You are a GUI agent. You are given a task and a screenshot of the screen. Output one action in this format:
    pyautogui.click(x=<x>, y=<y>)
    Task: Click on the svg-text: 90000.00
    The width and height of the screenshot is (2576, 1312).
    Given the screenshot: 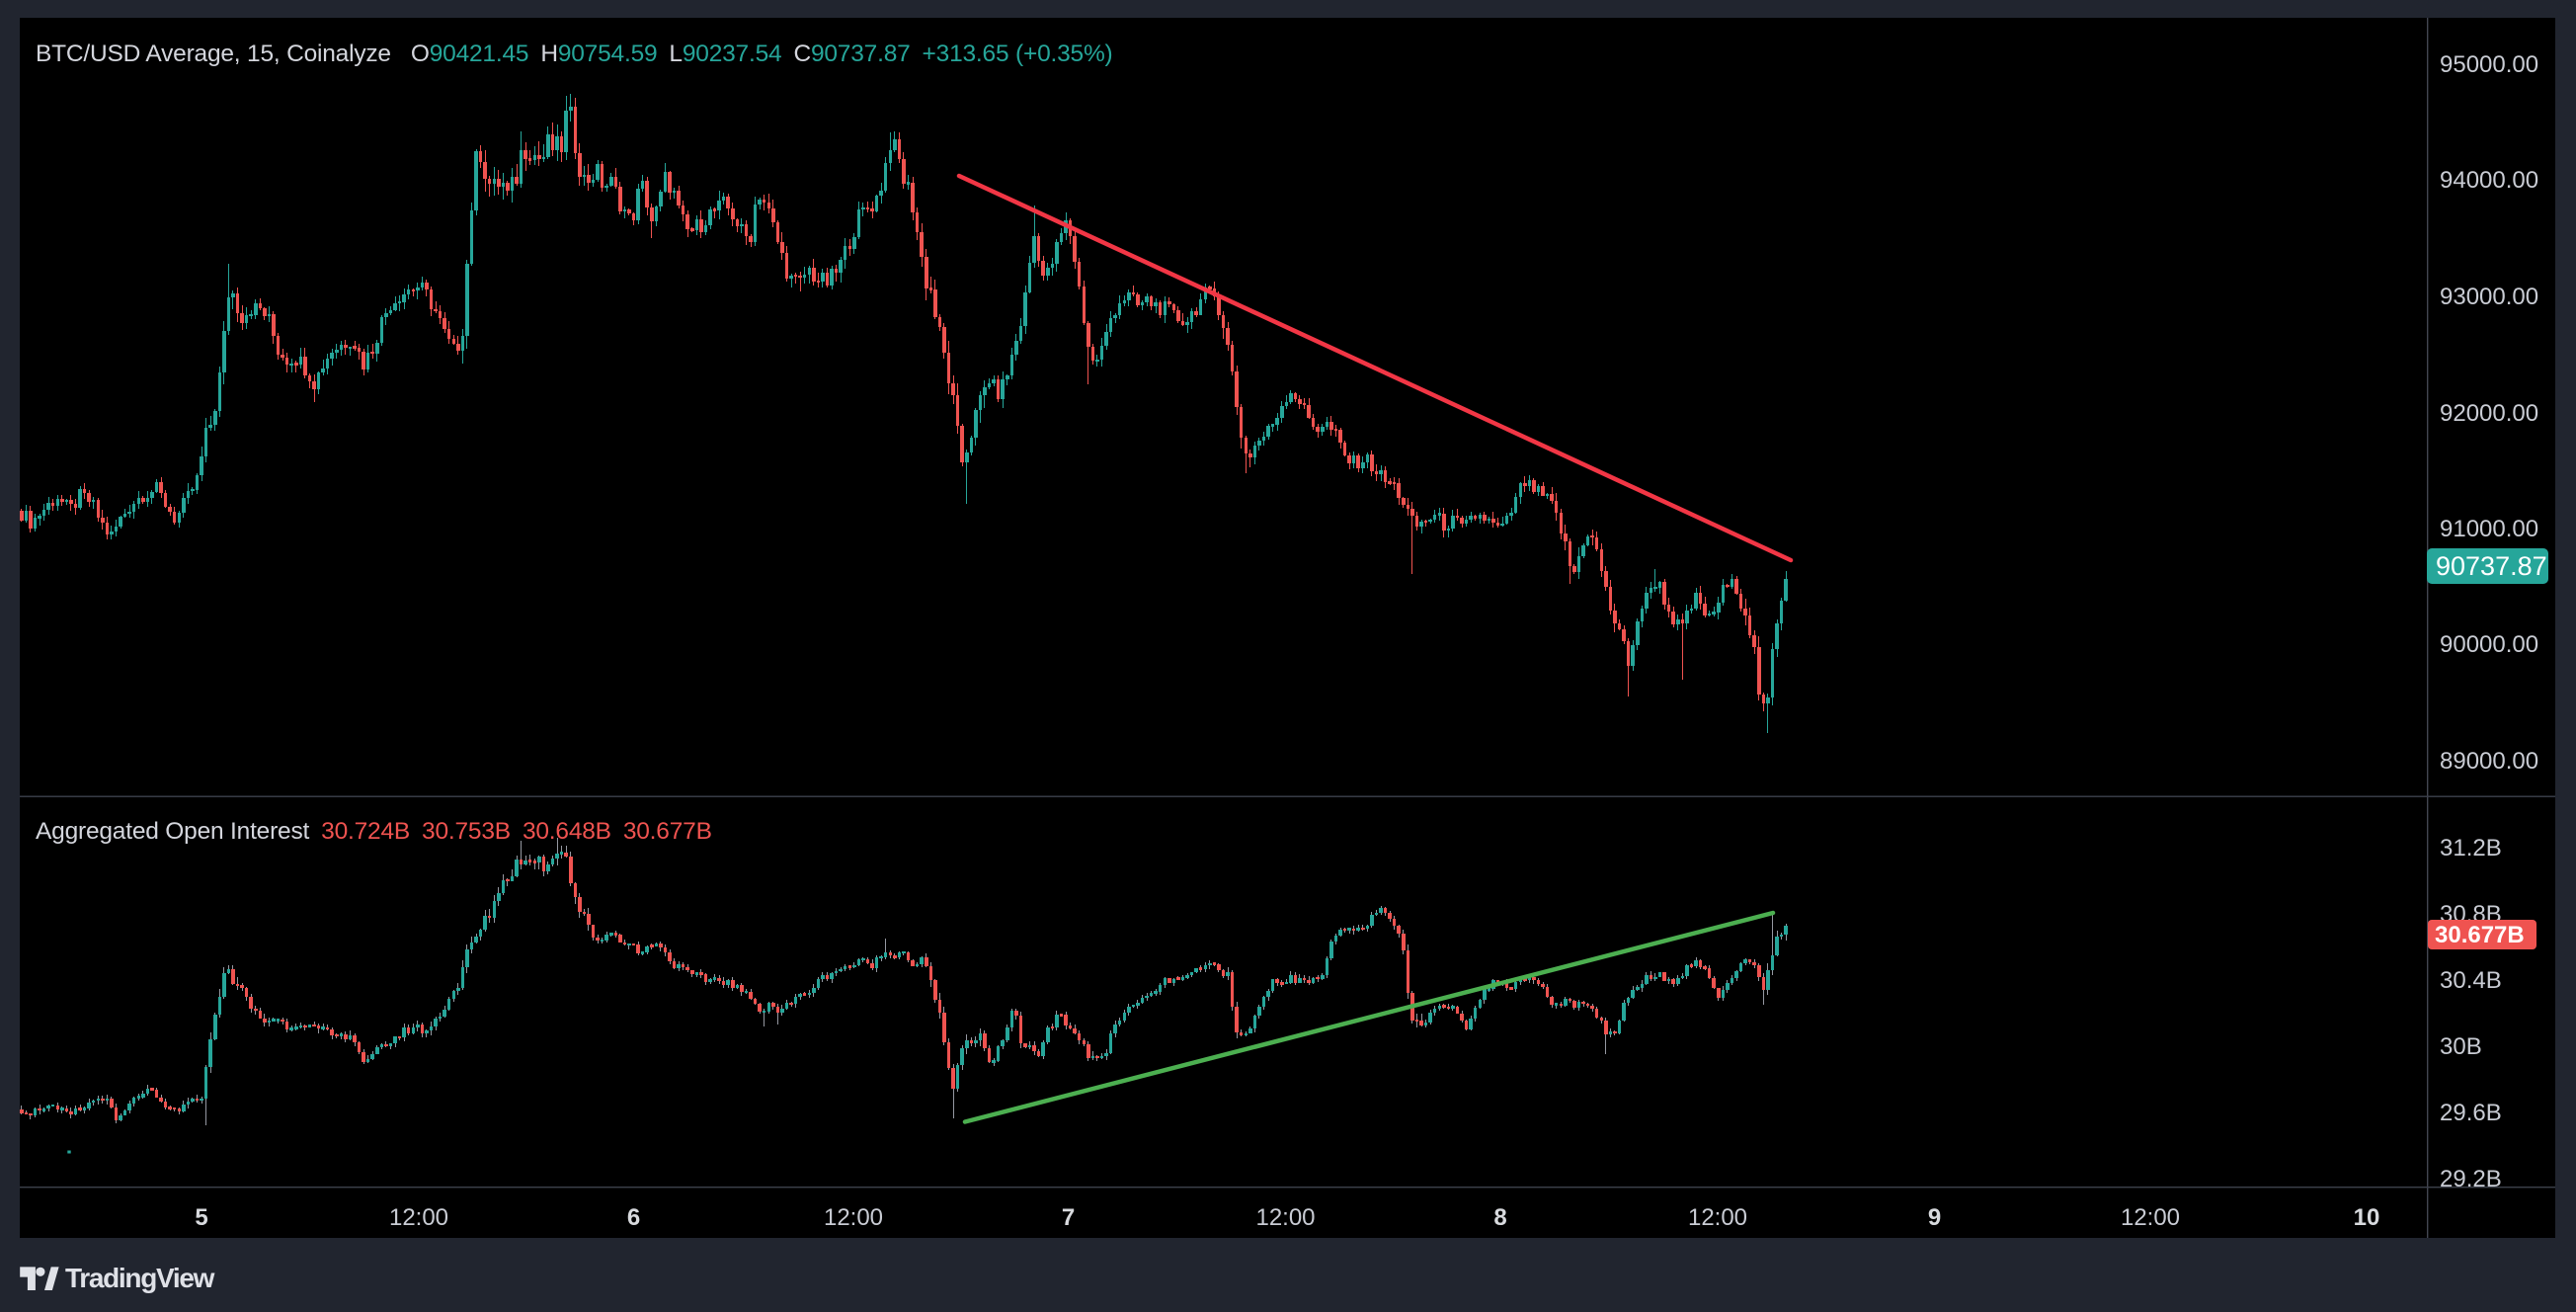 What is the action you would take?
    pyautogui.click(x=2489, y=644)
    